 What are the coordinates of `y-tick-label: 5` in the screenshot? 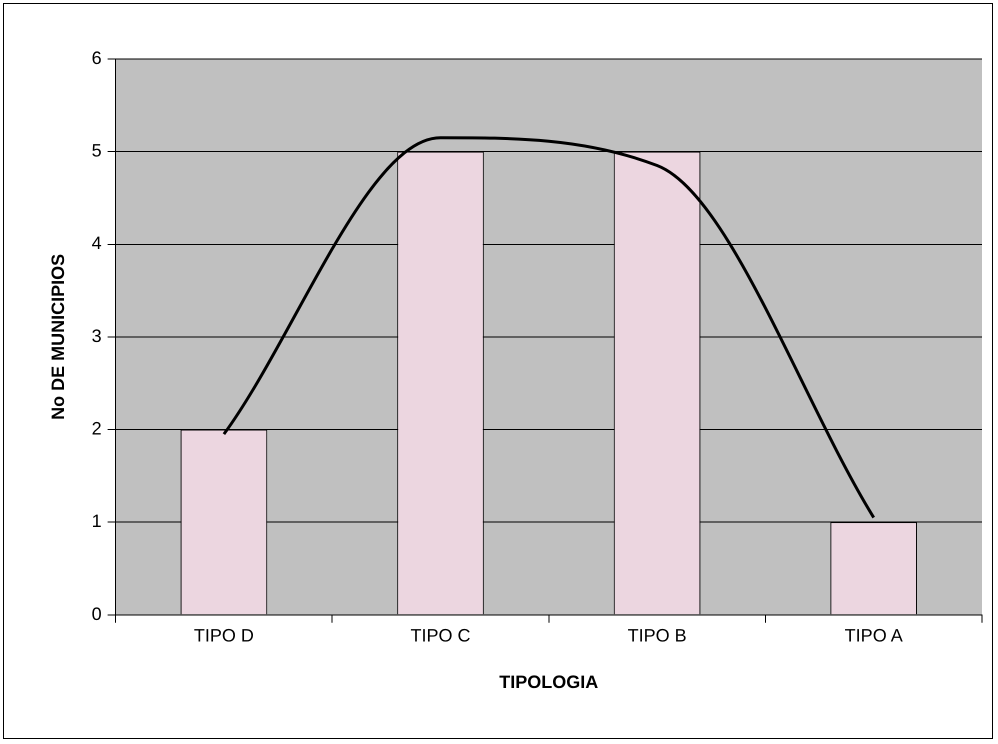 It's located at (97, 150).